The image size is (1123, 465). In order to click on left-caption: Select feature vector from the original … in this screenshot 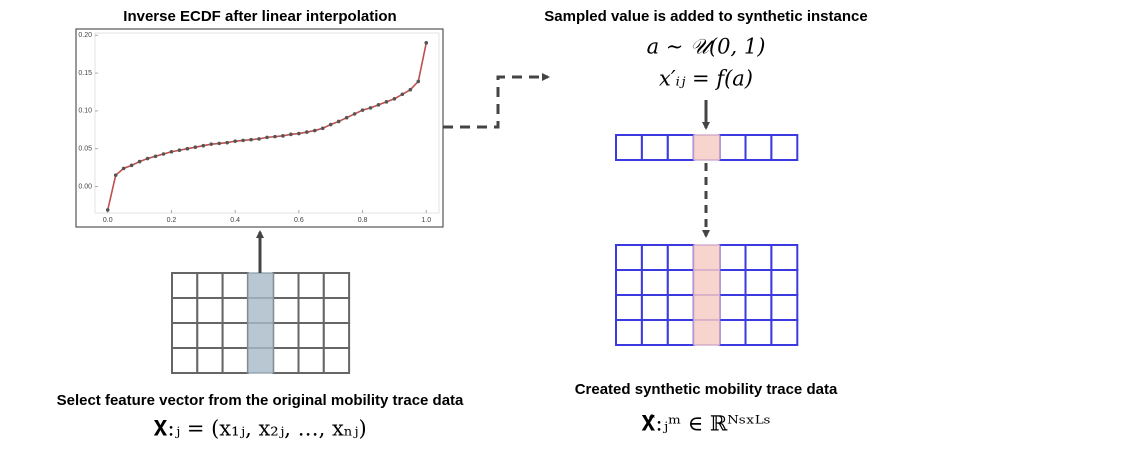, I will do `click(260, 400)`.